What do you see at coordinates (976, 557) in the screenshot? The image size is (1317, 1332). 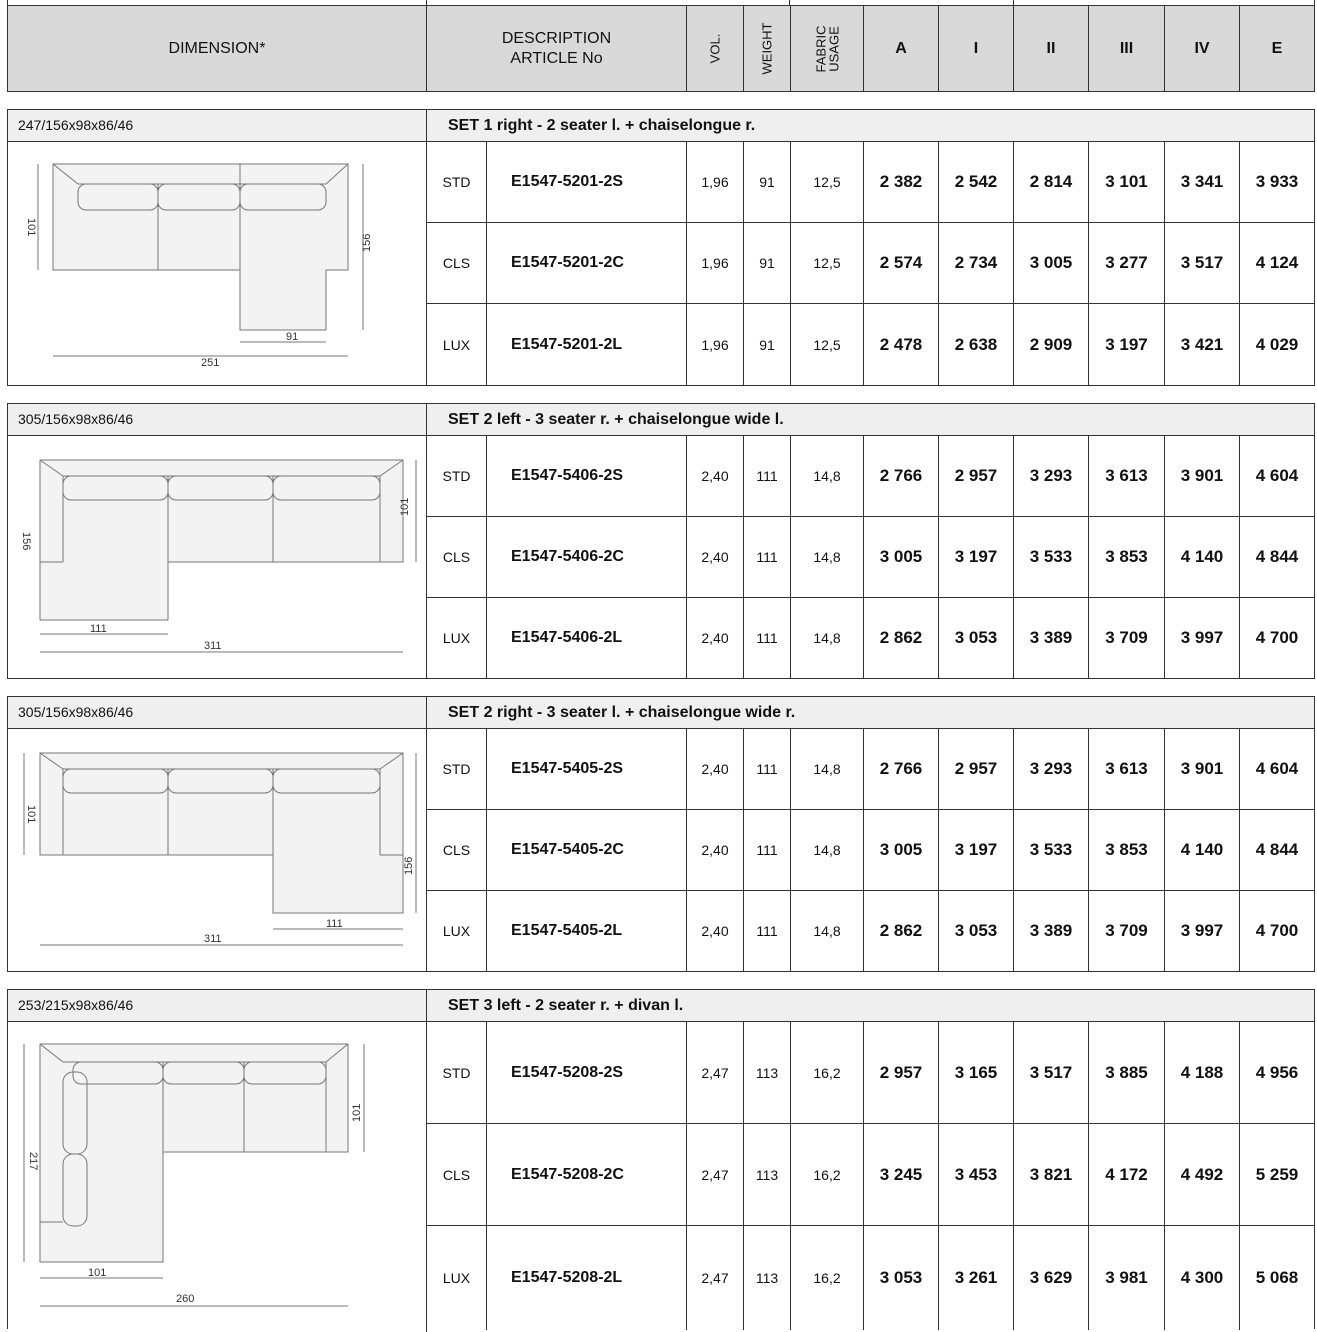 I see `price-i: 3 197` at bounding box center [976, 557].